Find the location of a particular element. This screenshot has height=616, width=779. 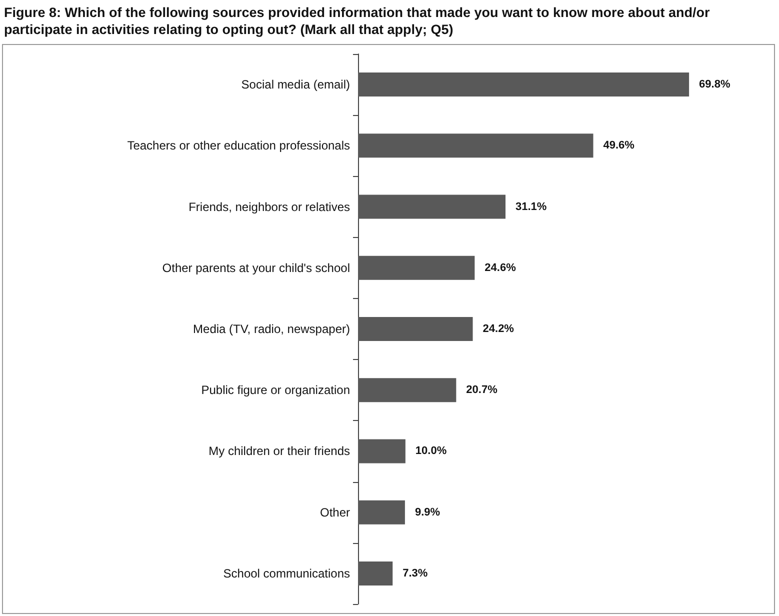

chart-title: Figure 8: Which of the following sources provided information that made you want to know more about and/or participate in activities relating to opting out? (Mark all that apply; Q5) is located at coordinates (357, 21).